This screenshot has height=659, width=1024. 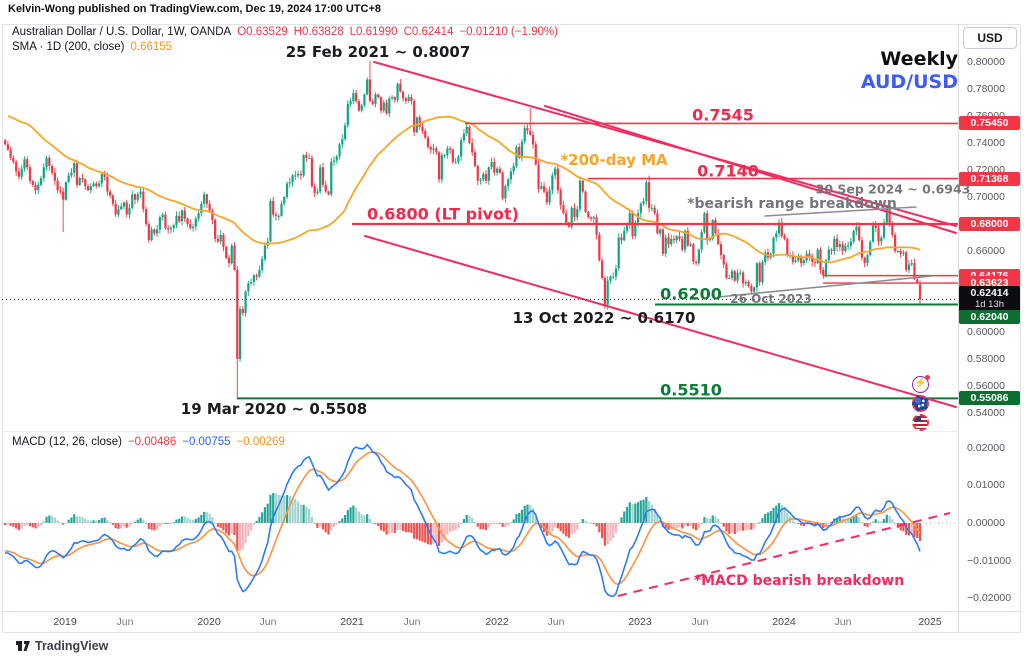 What do you see at coordinates (986, 143) in the screenshot?
I see `price-tick-label: 0.74000` at bounding box center [986, 143].